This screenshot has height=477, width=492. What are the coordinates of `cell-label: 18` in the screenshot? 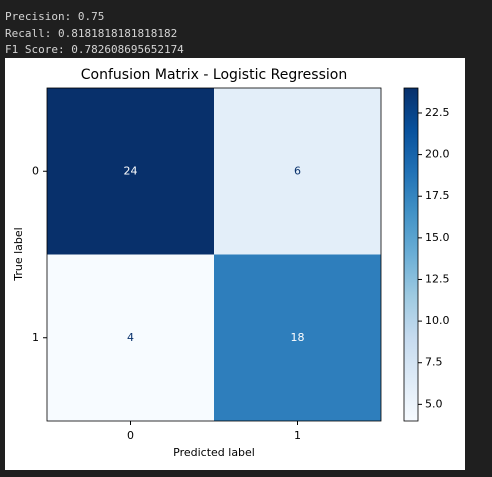 It's located at (298, 337).